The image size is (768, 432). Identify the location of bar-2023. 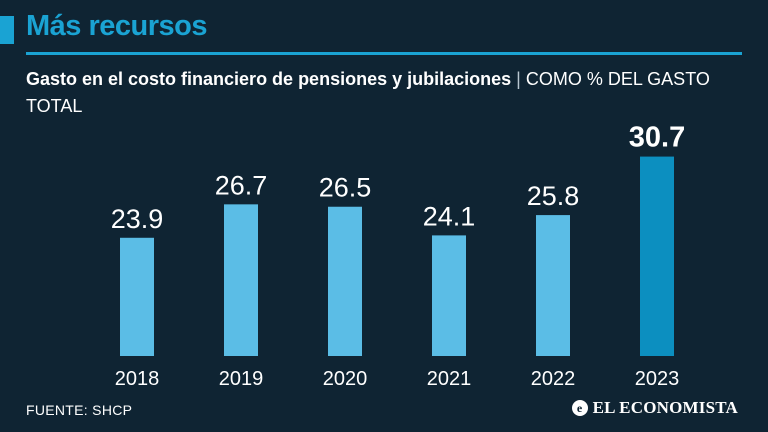
(657, 256).